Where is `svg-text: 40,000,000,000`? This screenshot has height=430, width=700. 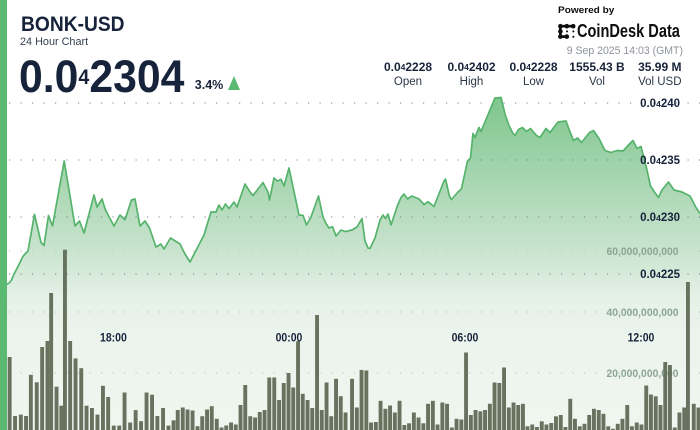 svg-text: 40,000,000,000 is located at coordinates (643, 313).